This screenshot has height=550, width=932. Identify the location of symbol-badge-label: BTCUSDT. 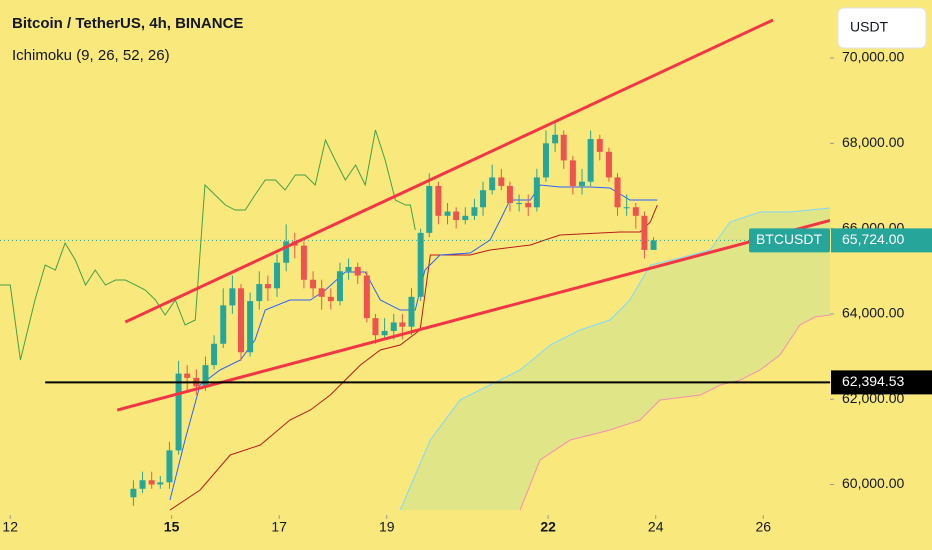
(789, 239).